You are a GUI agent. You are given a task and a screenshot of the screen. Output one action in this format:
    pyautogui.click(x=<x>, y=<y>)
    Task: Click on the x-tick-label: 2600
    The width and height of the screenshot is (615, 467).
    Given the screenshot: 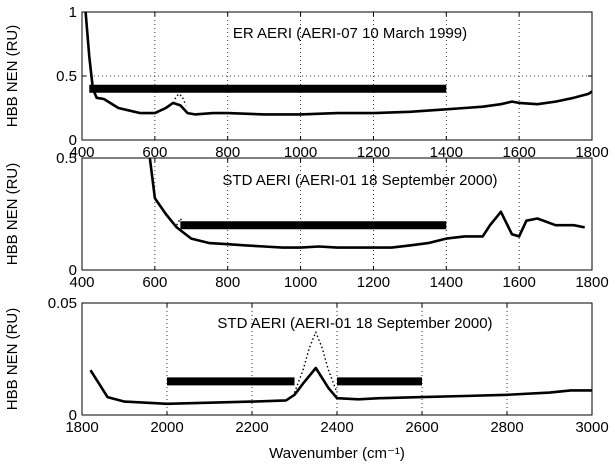 What is the action you would take?
    pyautogui.click(x=421, y=427)
    